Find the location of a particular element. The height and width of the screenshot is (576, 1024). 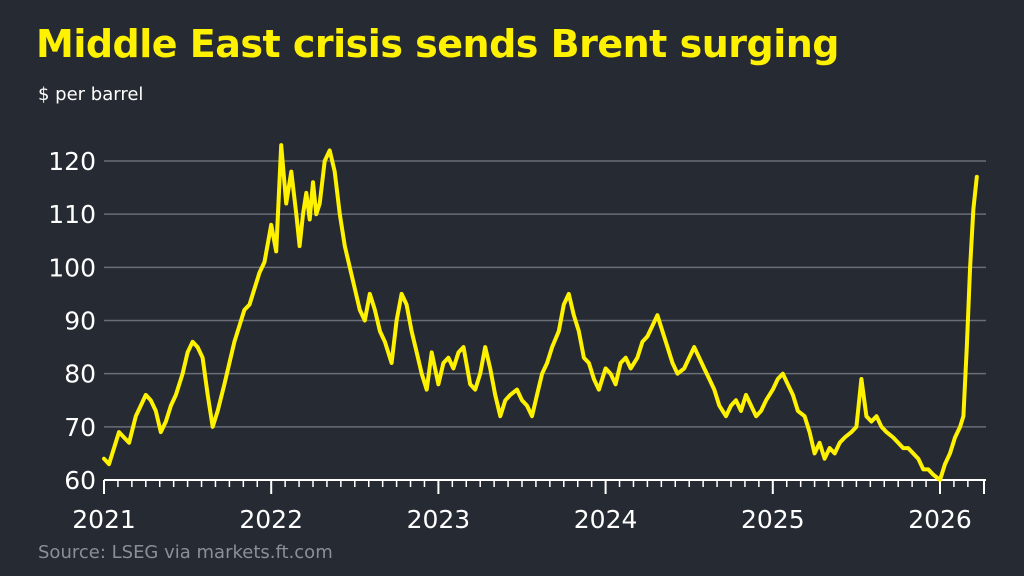

x-tick-label: 2025 is located at coordinates (773, 519).